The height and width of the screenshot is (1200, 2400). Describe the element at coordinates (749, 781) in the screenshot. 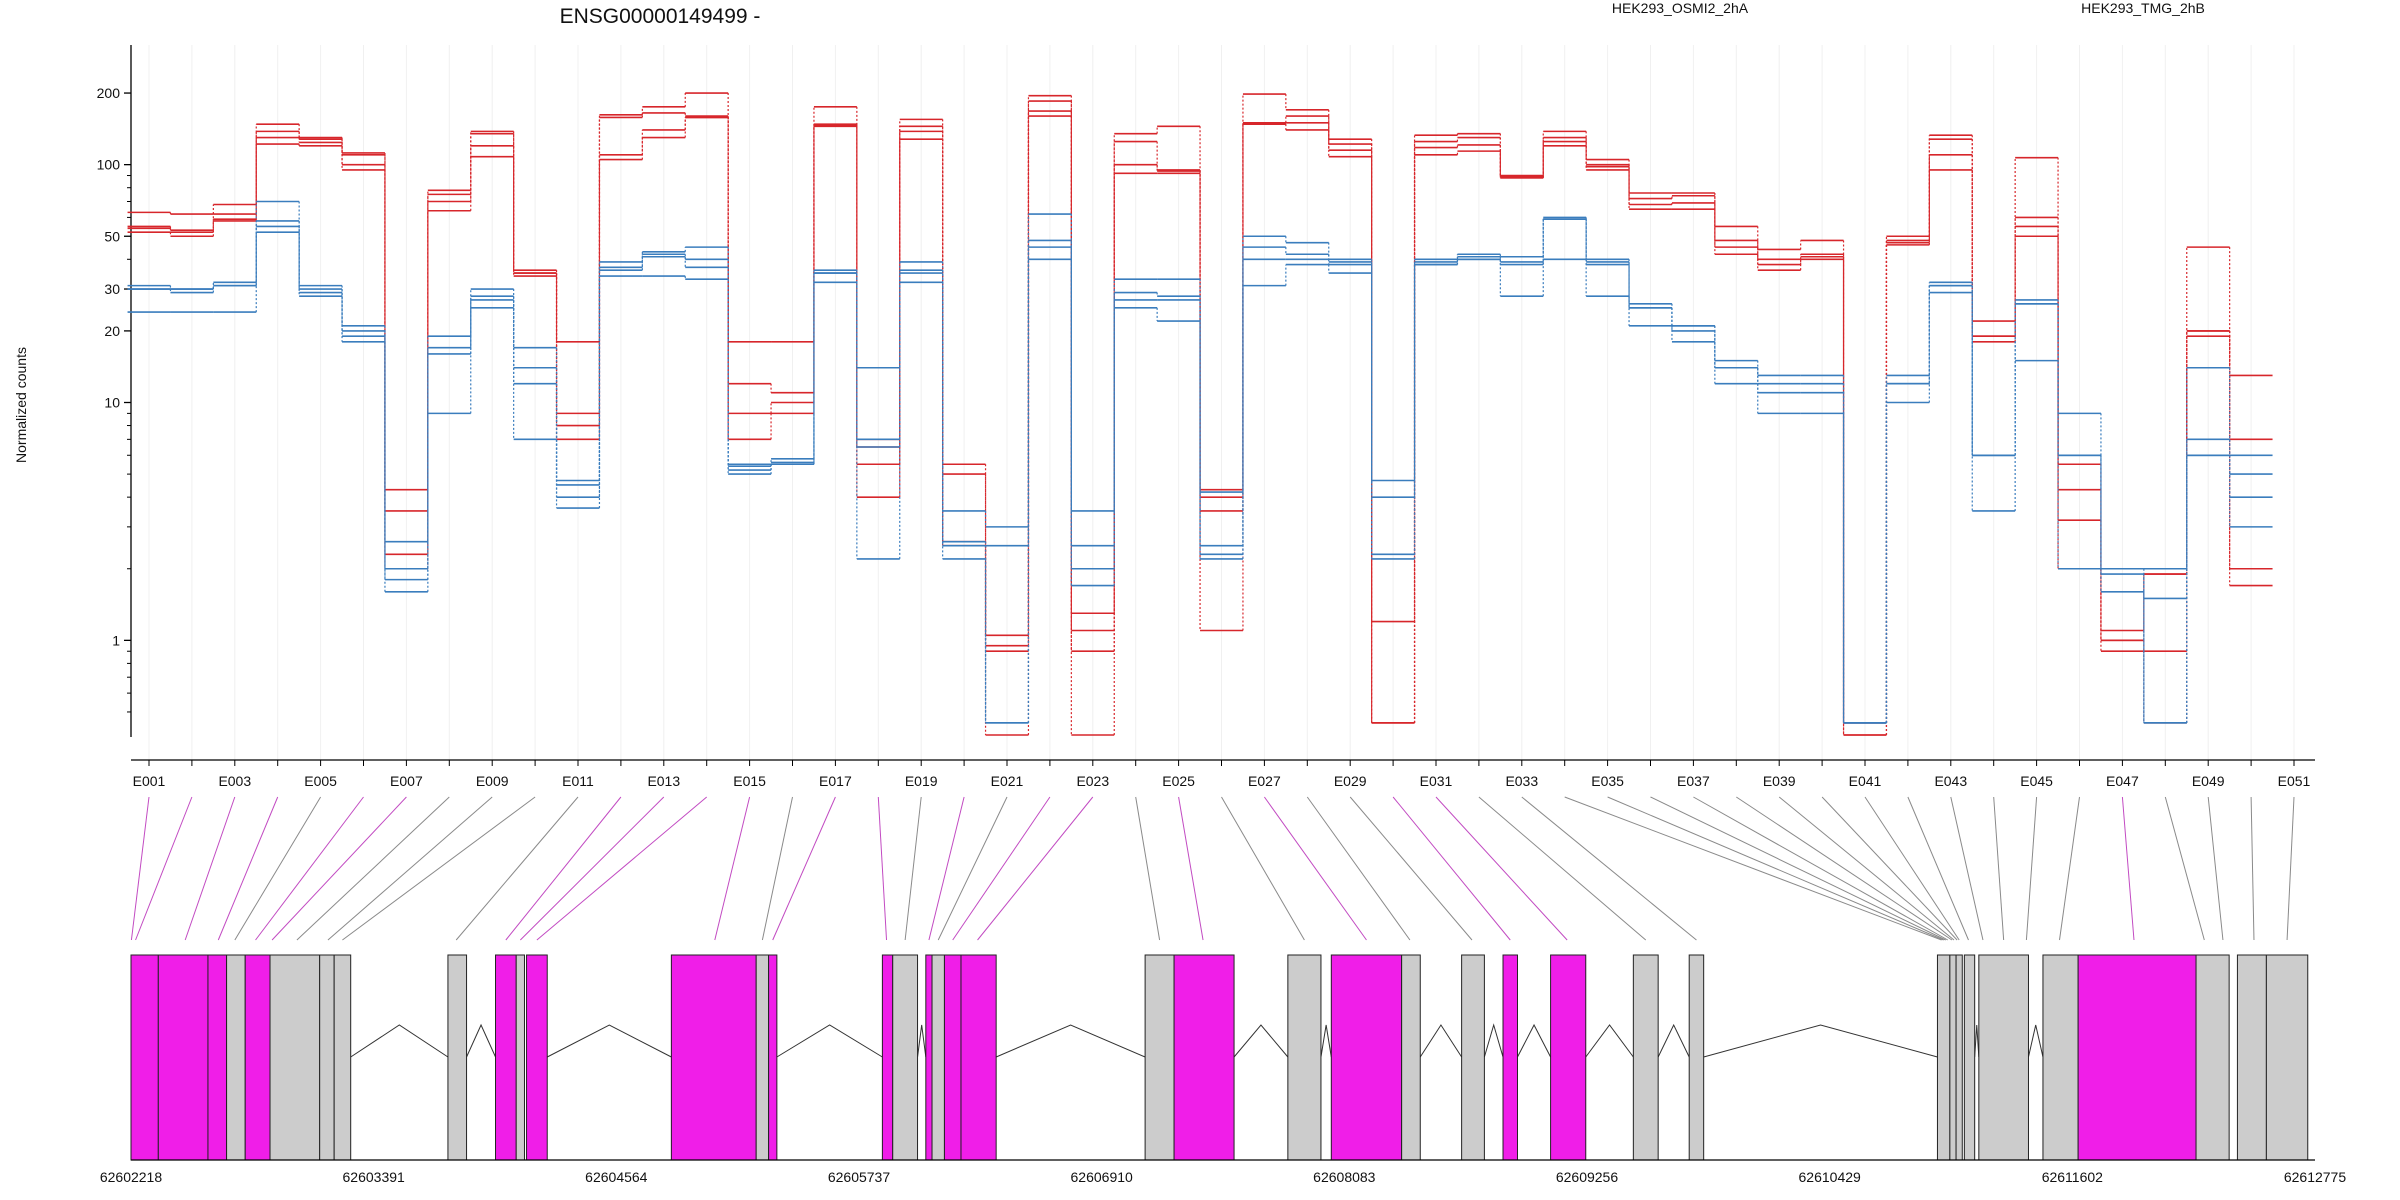

I see `x-tick-label: E015` at that location.